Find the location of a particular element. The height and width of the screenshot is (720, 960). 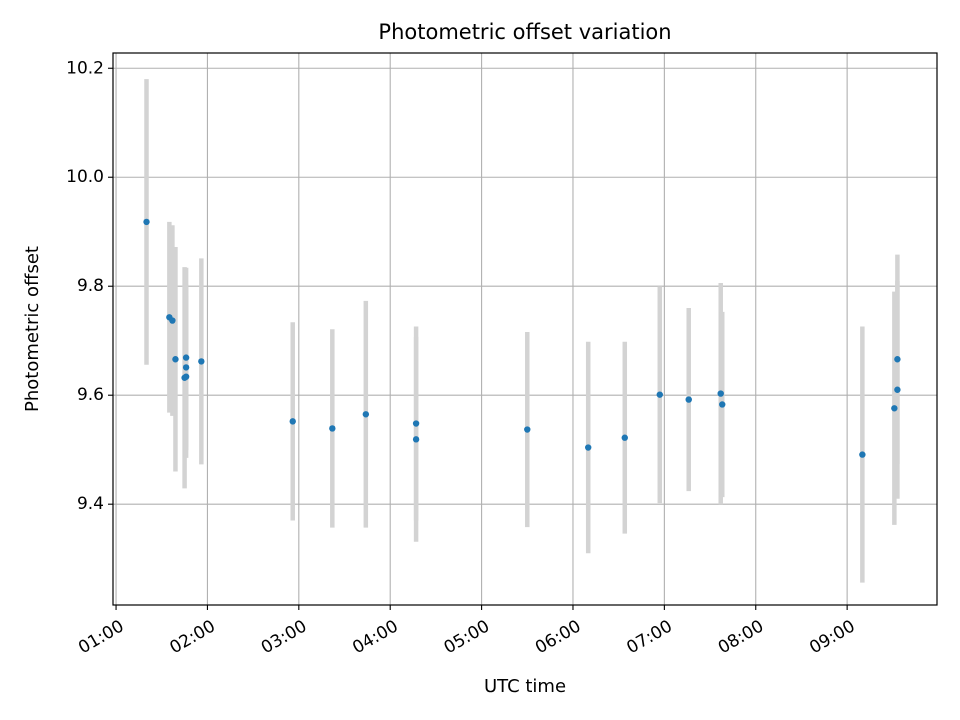

chart-title: Photometric offset variation is located at coordinates (524, 32).